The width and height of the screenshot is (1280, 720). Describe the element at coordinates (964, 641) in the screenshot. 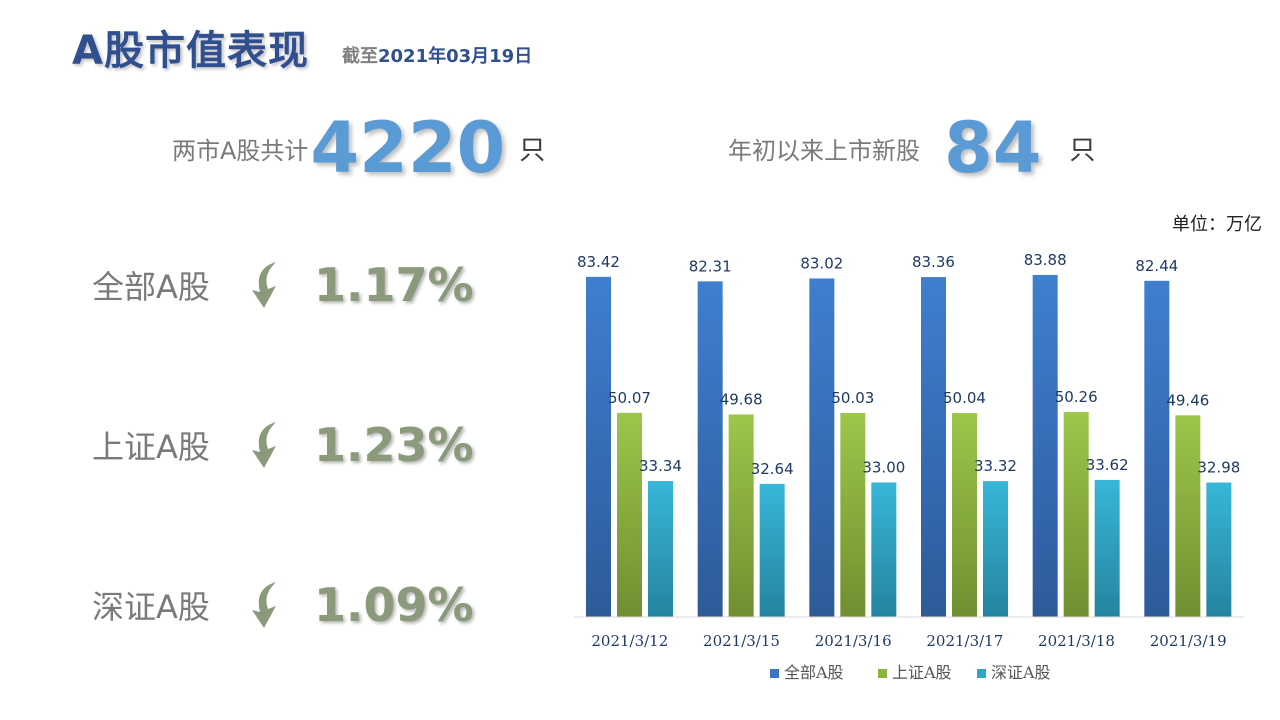

I see `x-tick-label: 2021/3/17` at that location.